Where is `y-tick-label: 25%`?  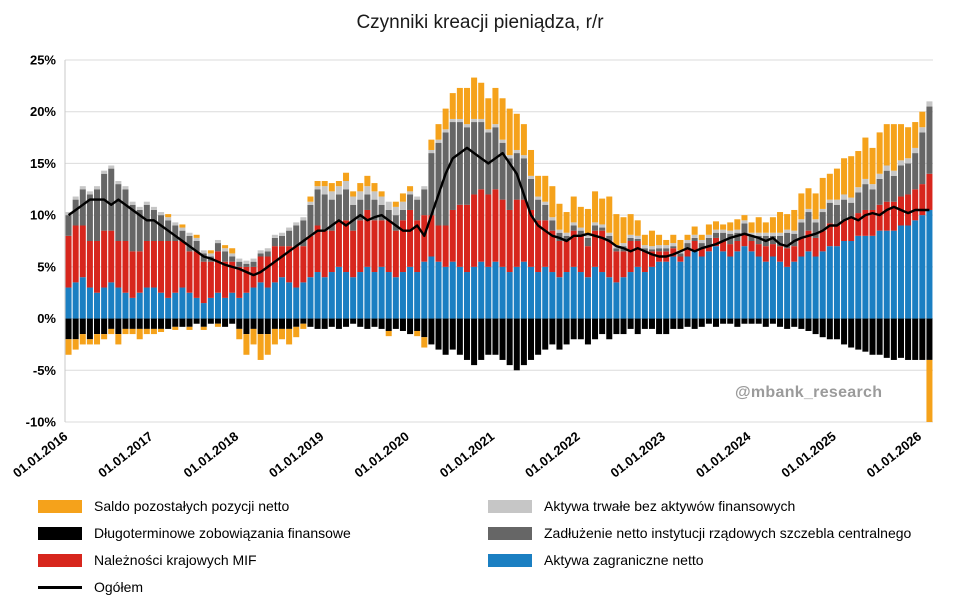 y-tick-label: 25% is located at coordinates (43, 60).